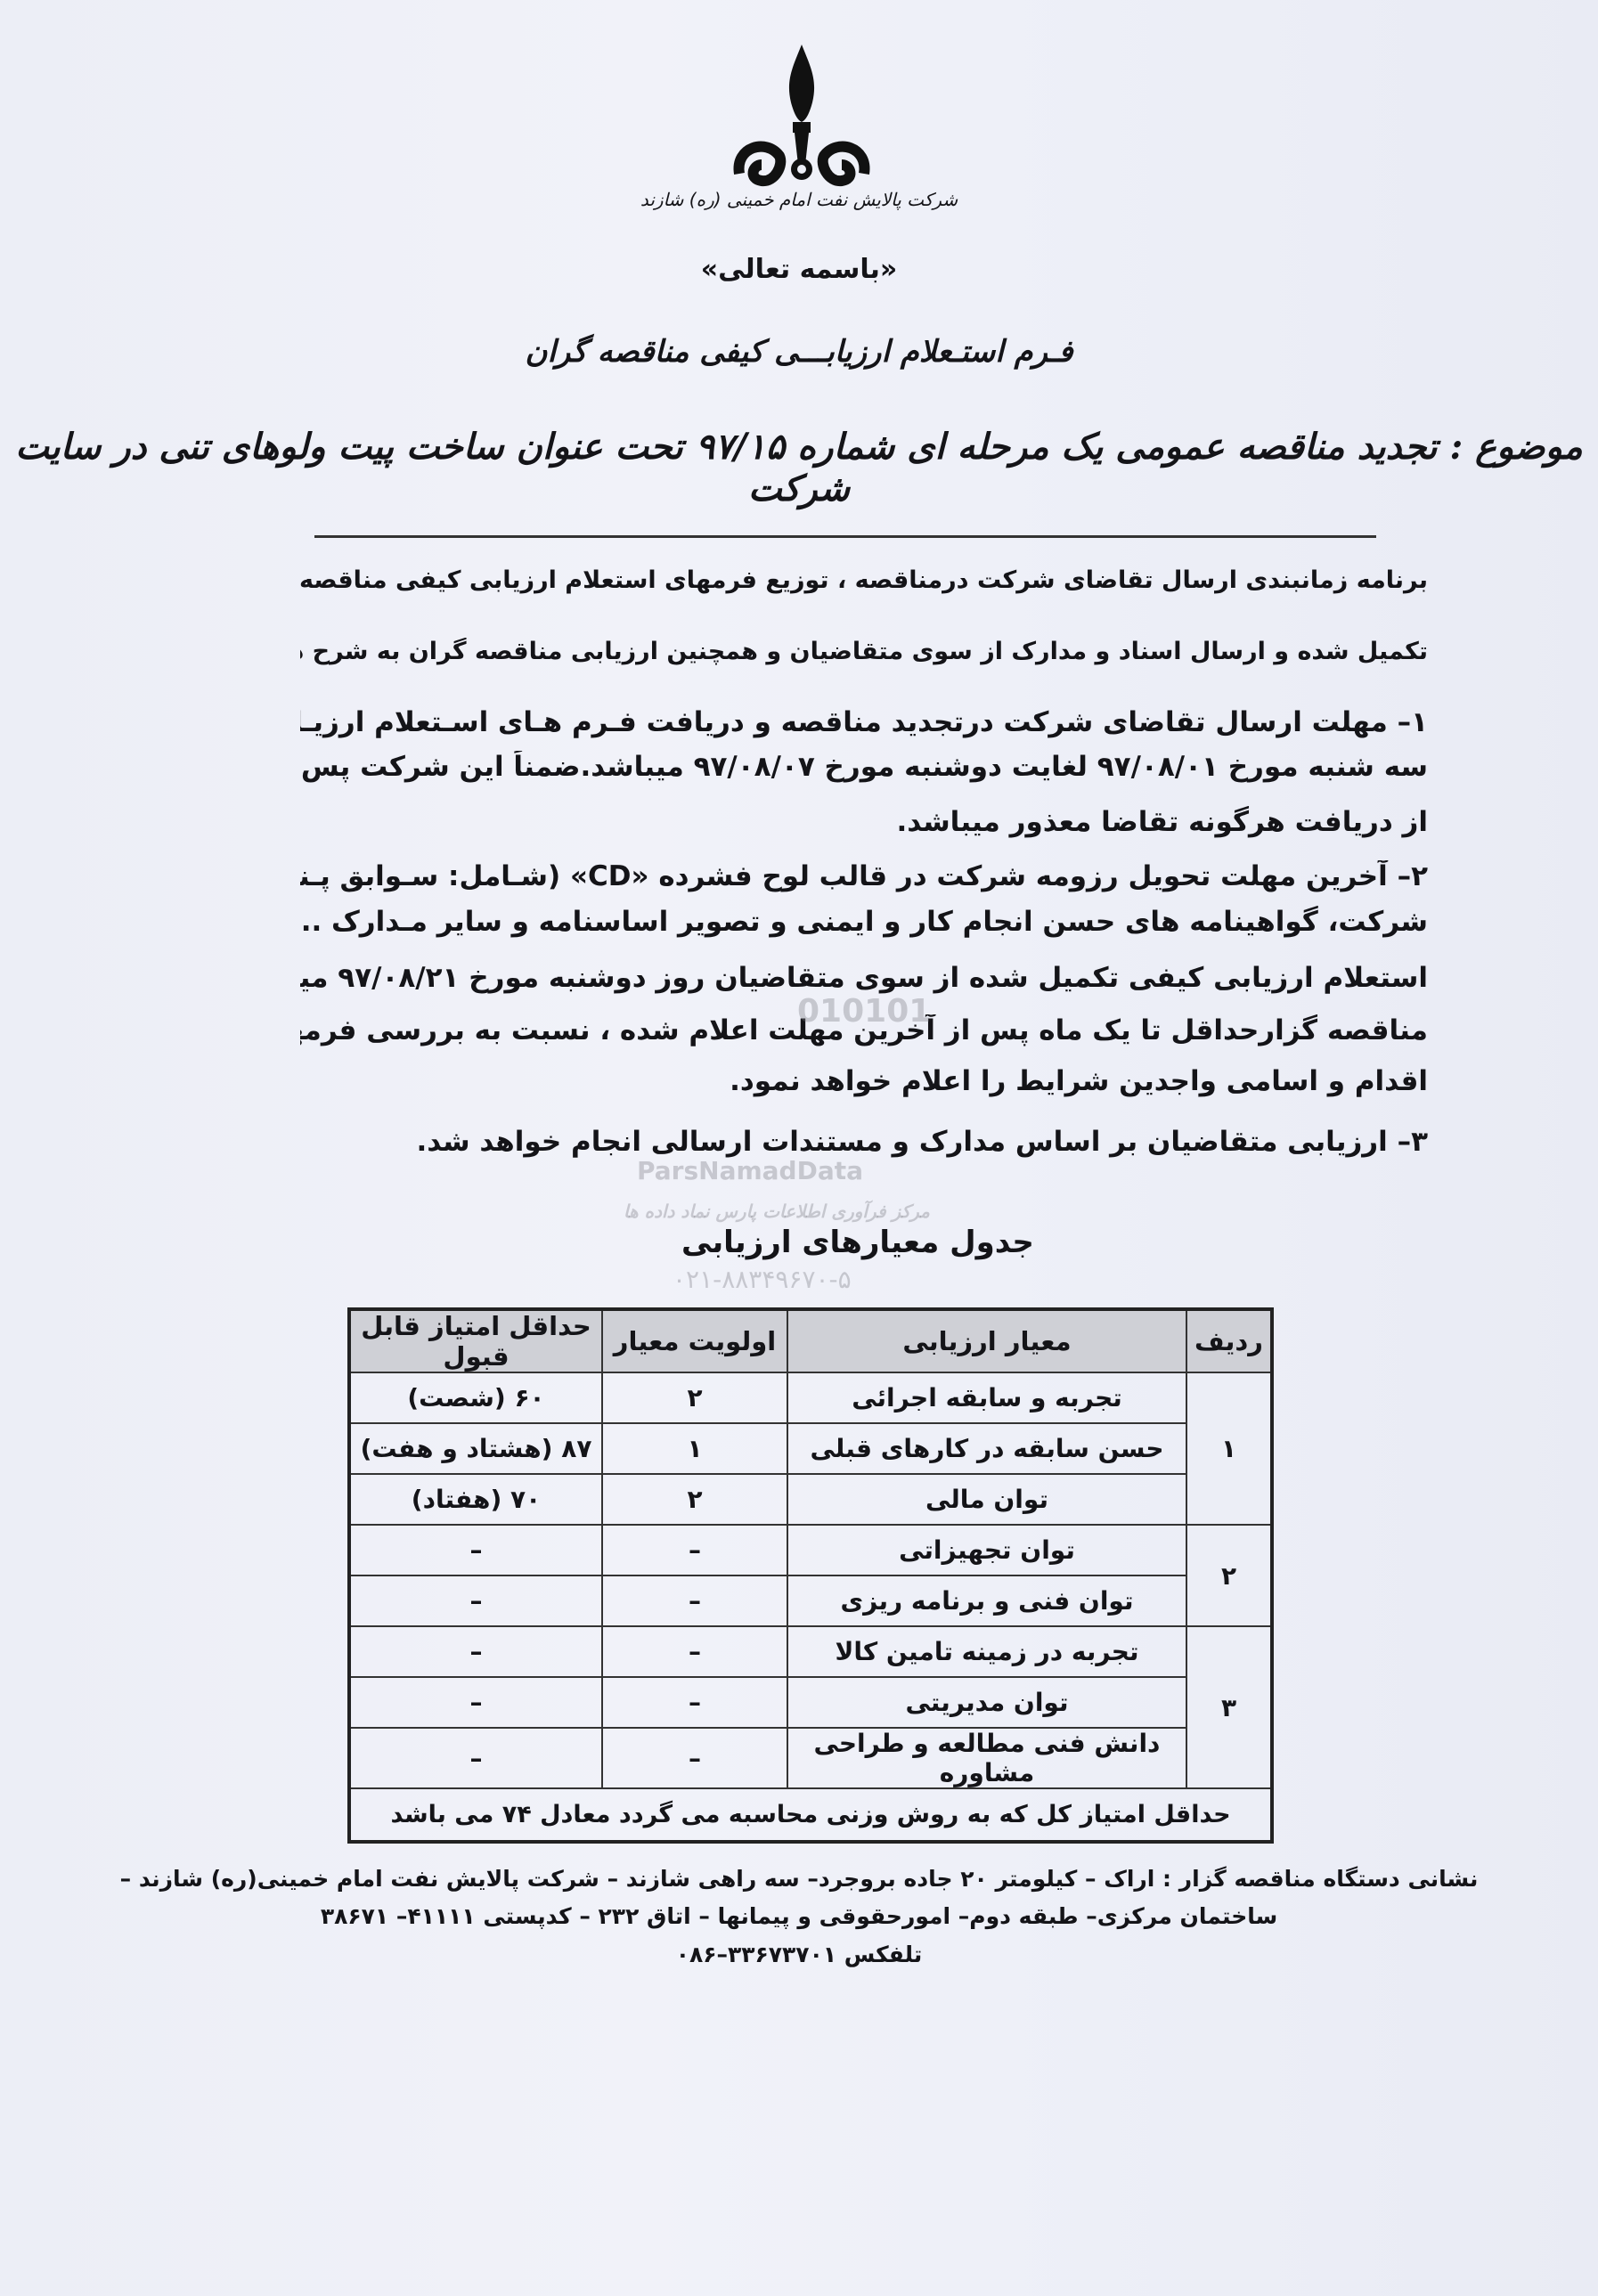 The width and height of the screenshot is (1598, 2296). I want to click on table-row: توان مدیریتی – –, so click(810, 1702).